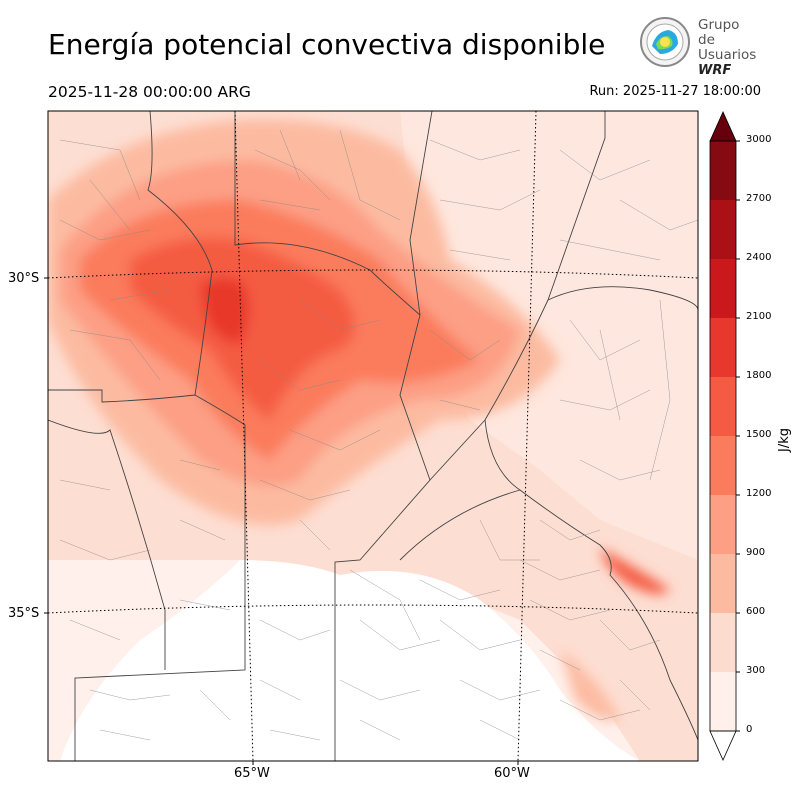 Image resolution: width=800 pixels, height=800 pixels. I want to click on logo: Grupo de Usuarios WRF, so click(698, 47).